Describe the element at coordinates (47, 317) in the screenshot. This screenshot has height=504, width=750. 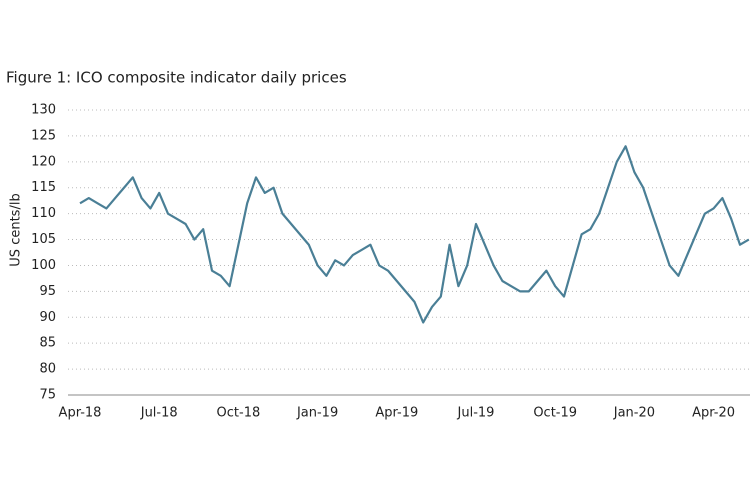
I see `y-tick-label: 90` at that location.